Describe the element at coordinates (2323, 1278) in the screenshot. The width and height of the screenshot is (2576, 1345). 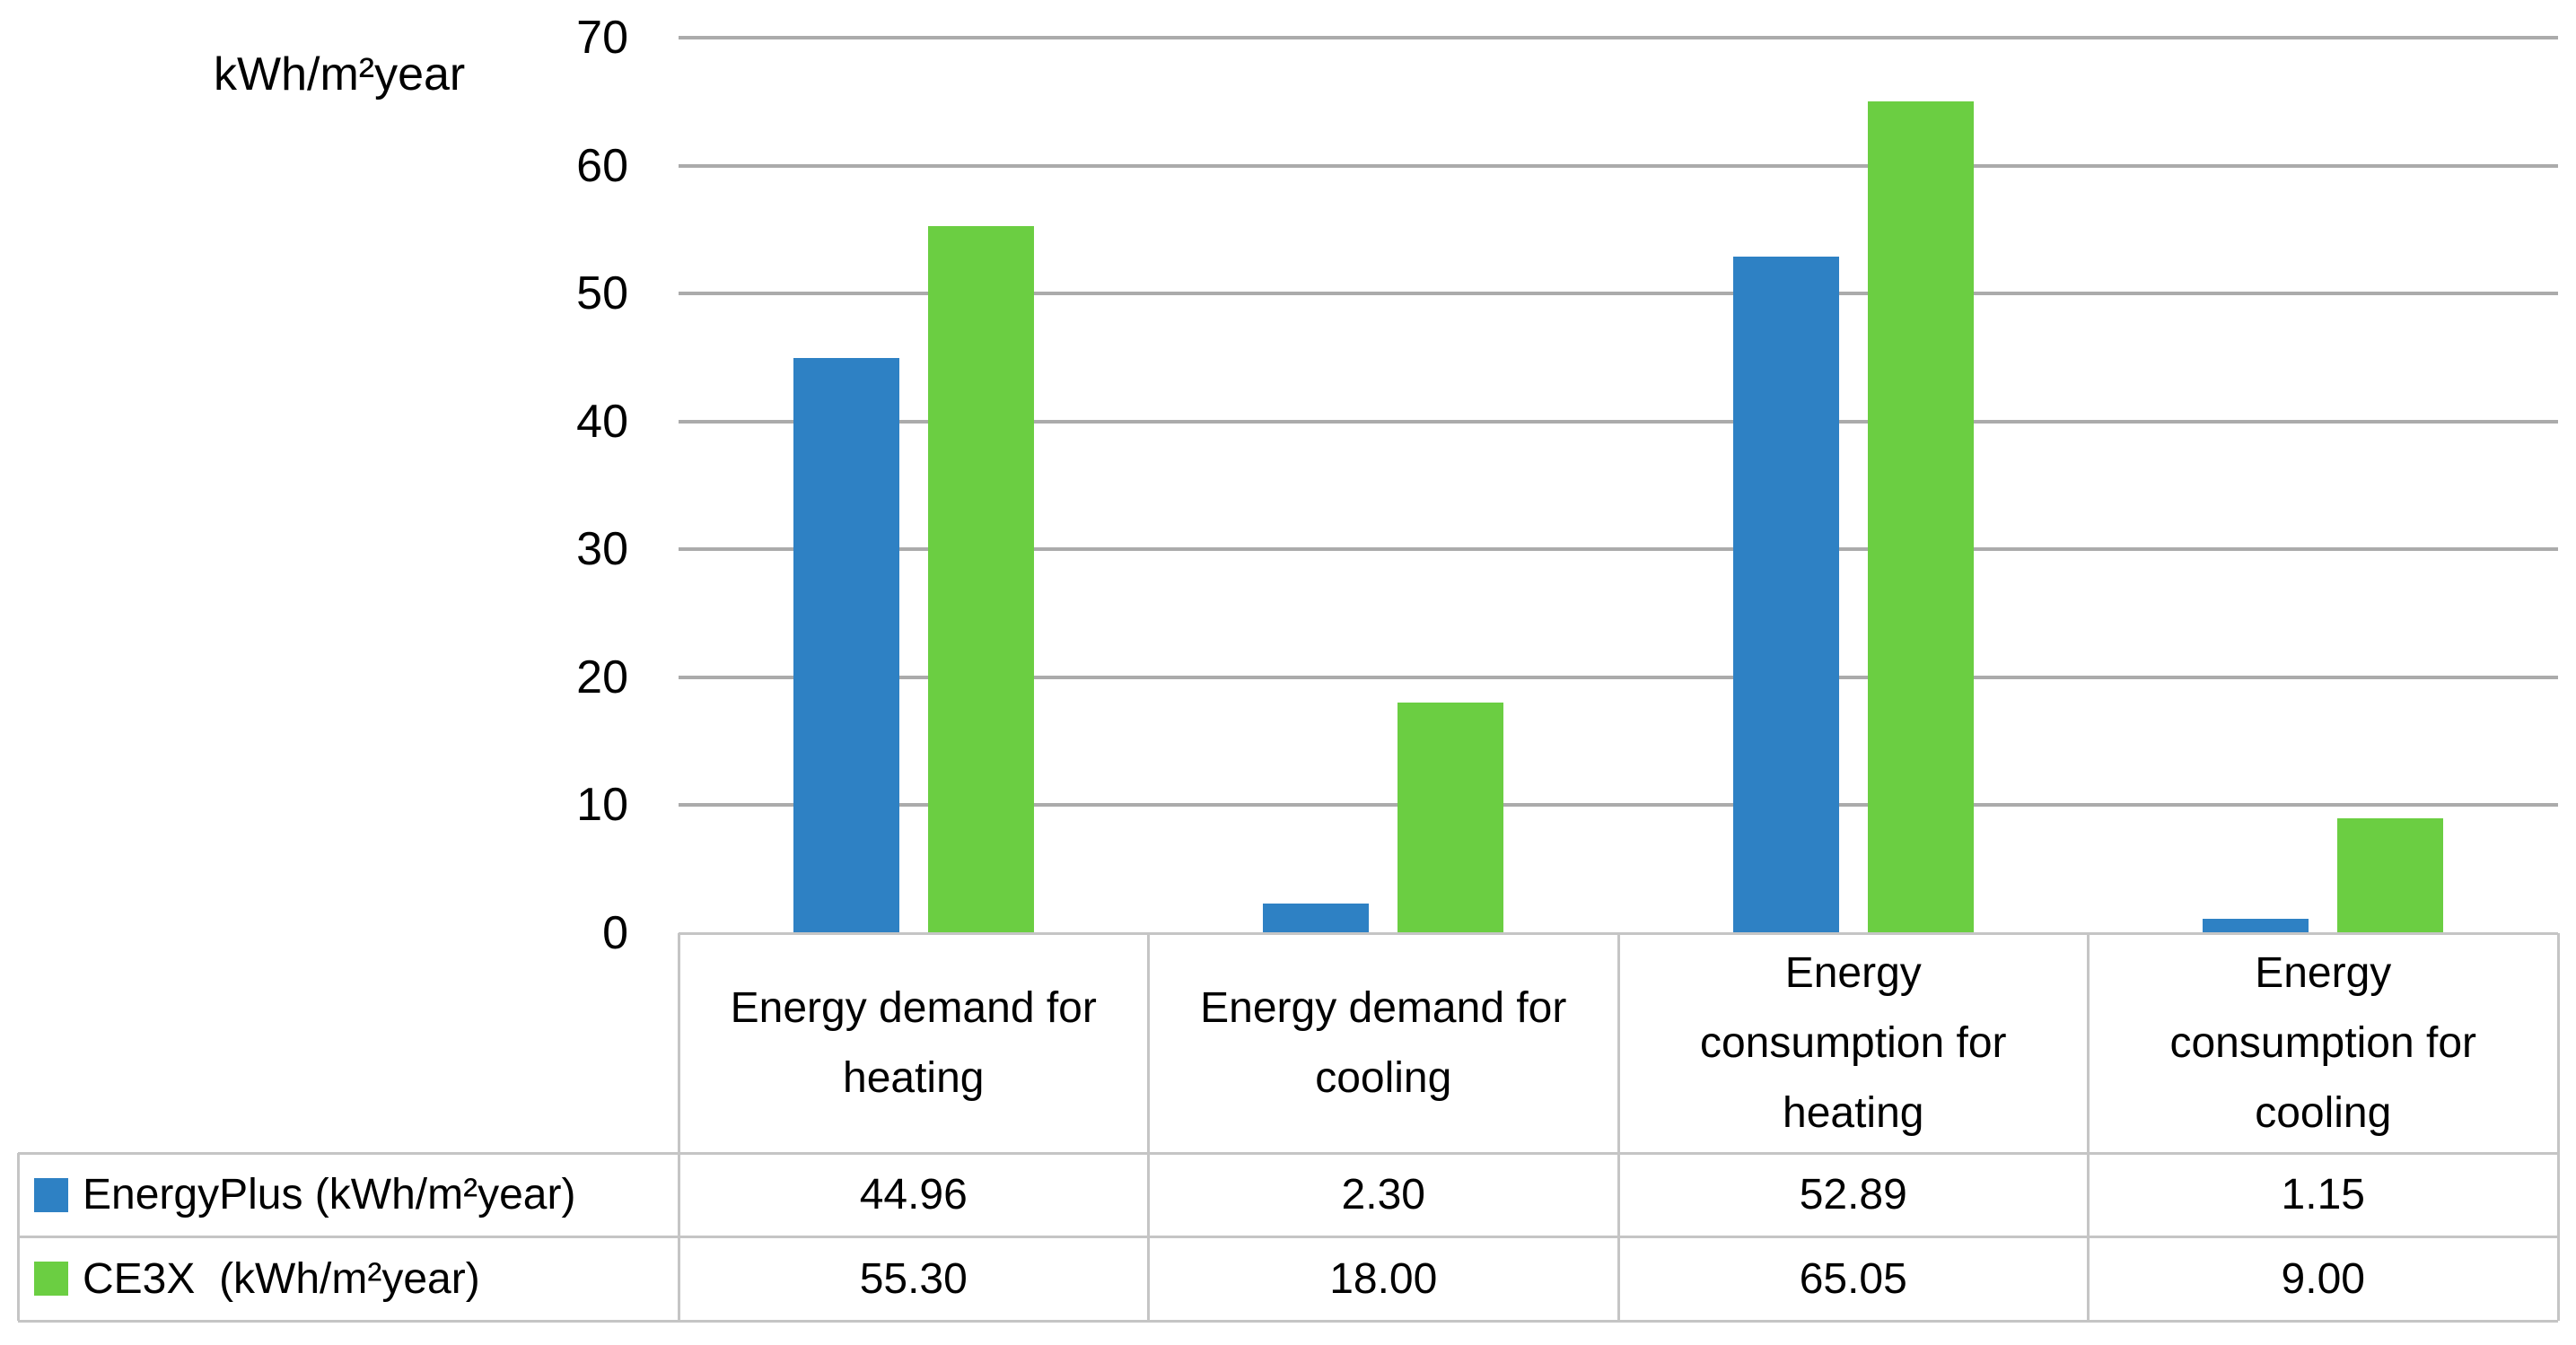
I see `value-cell-ce3x-3: 9.00` at that location.